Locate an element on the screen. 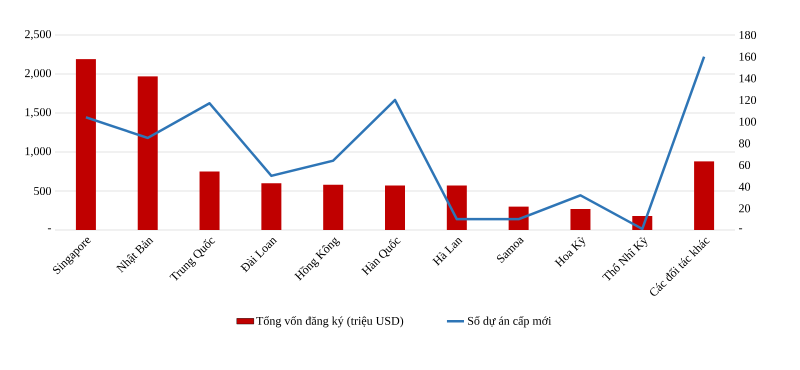  y-tick-label: - is located at coordinates (50, 229).